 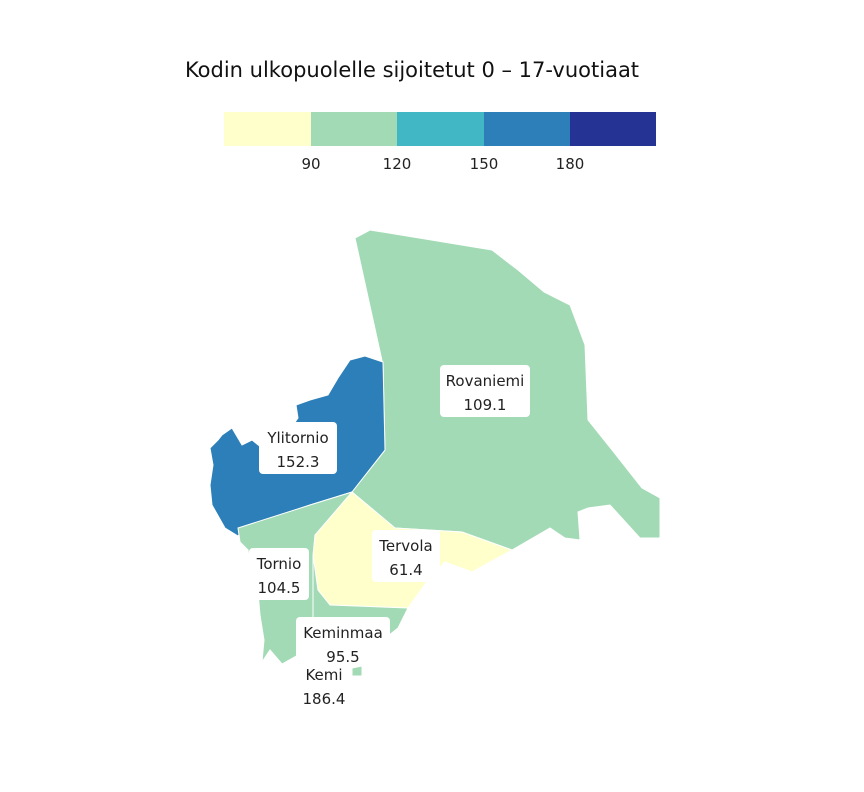 I want to click on legend-tick-150: 150, so click(x=484, y=164).